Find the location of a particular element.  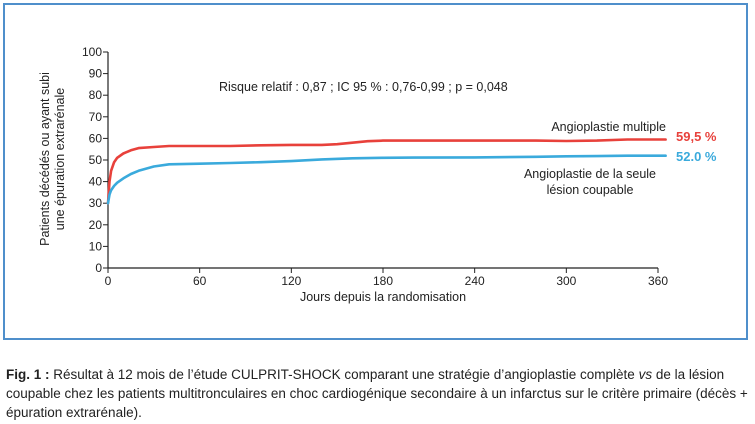

x-tick-label: 60 is located at coordinates (200, 281).